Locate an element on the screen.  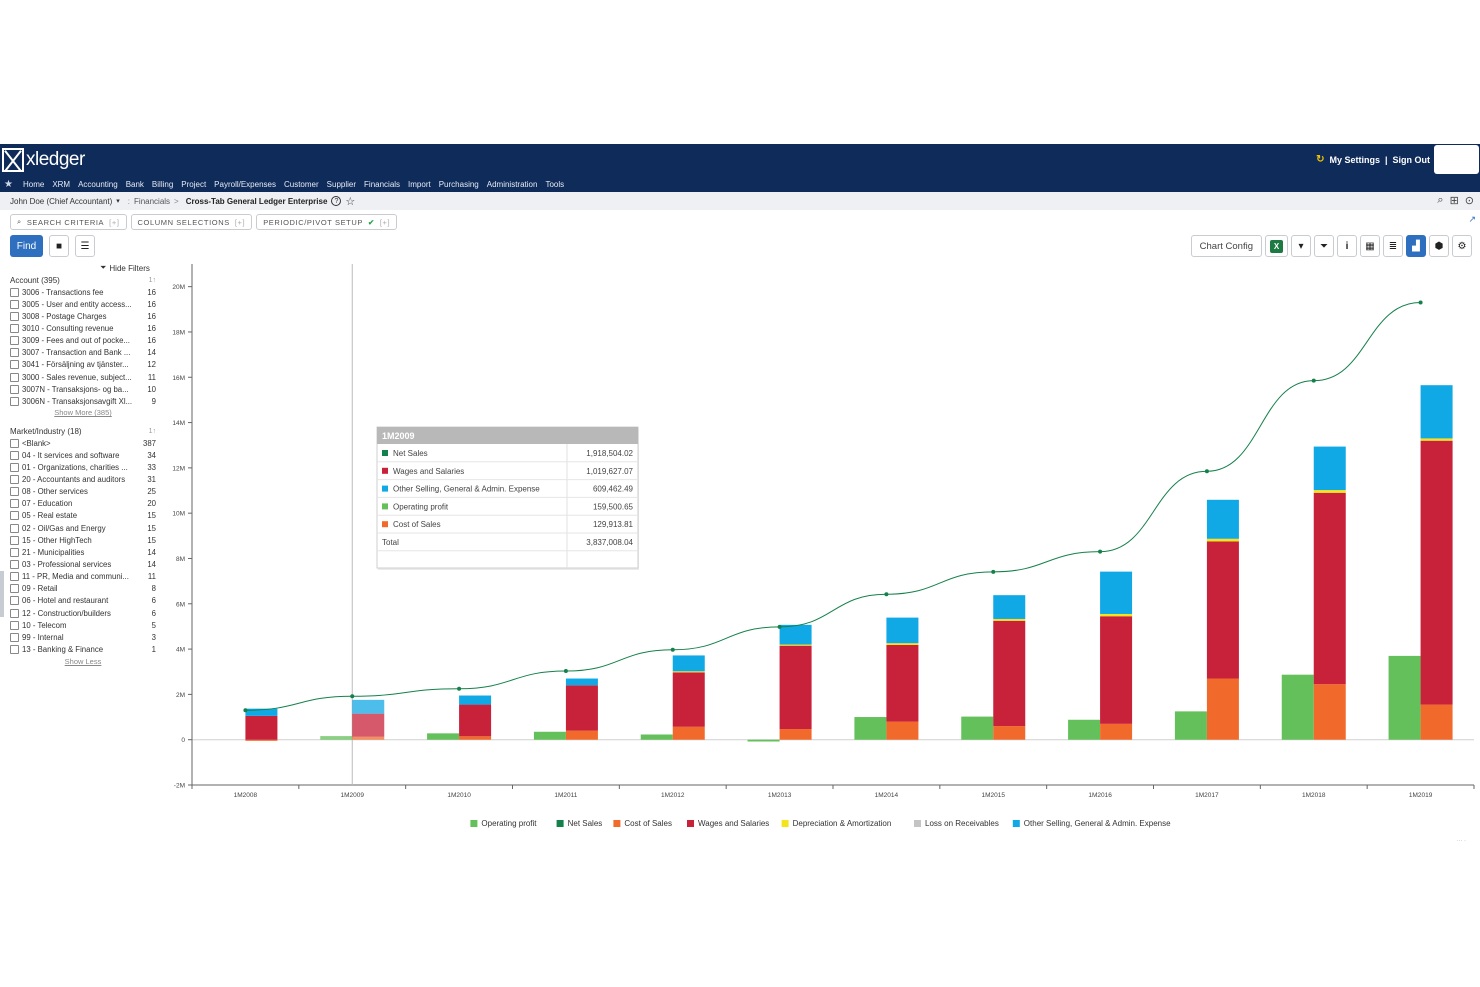
filter-item: 15 - Other HighTech 15 is located at coordinates (83, 540).